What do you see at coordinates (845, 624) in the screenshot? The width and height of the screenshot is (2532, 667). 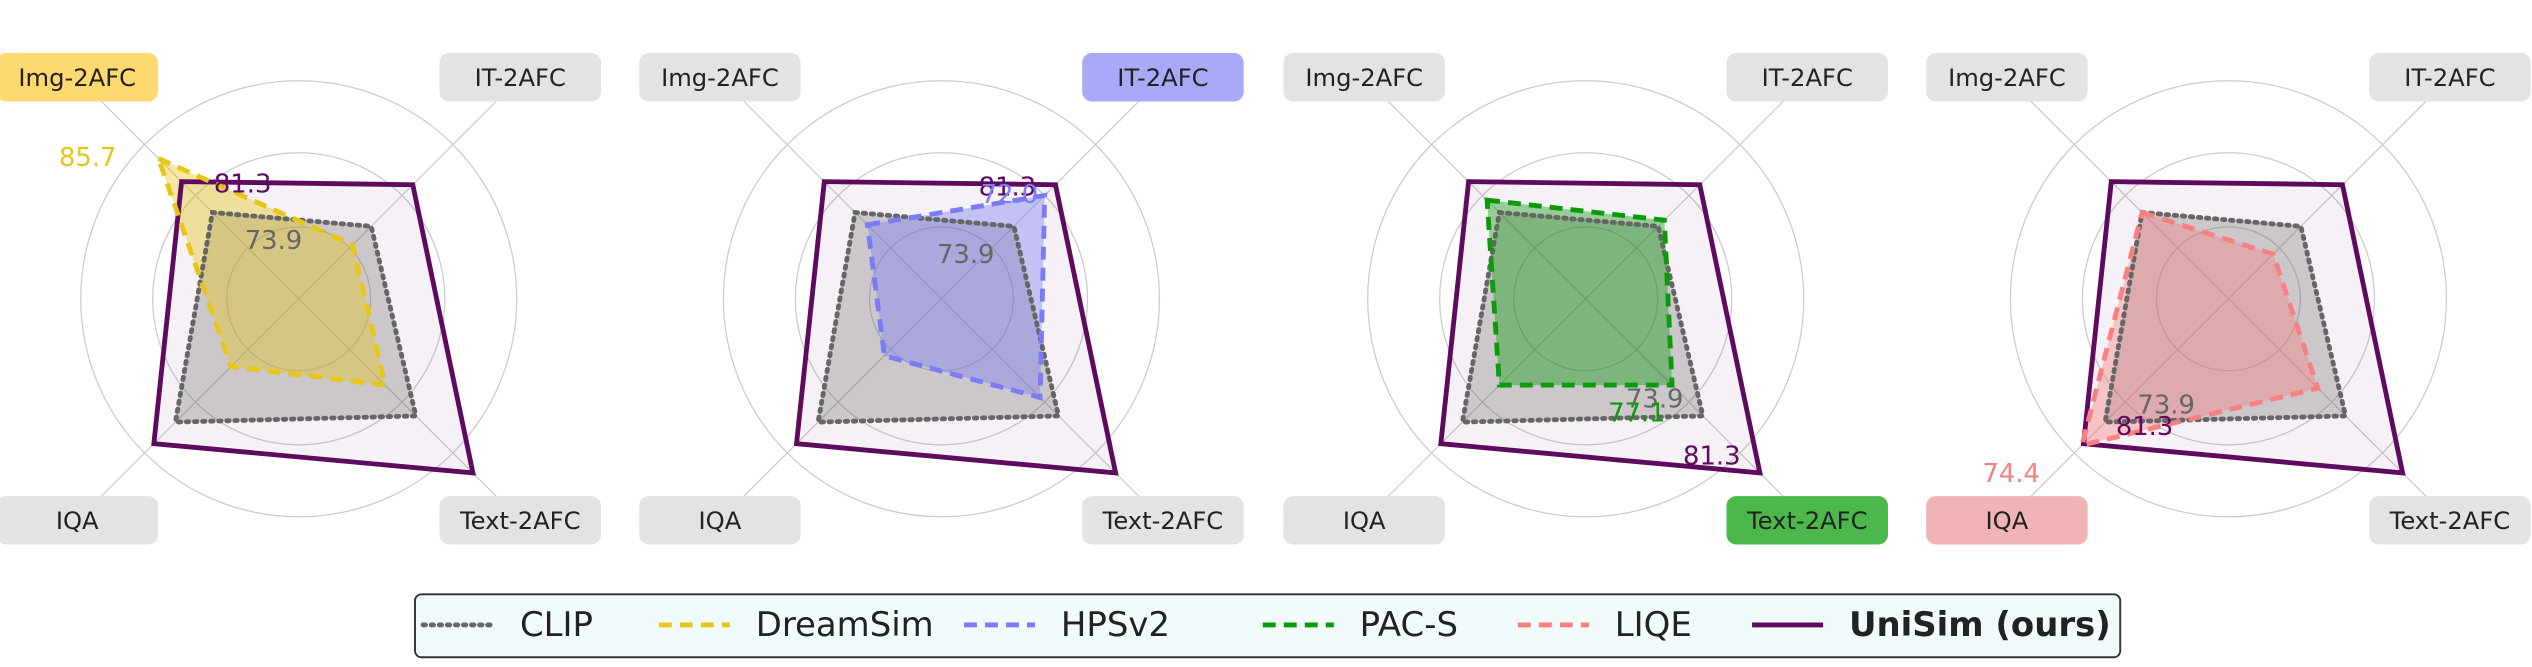 I see `legend-label: DreamSim` at bounding box center [845, 624].